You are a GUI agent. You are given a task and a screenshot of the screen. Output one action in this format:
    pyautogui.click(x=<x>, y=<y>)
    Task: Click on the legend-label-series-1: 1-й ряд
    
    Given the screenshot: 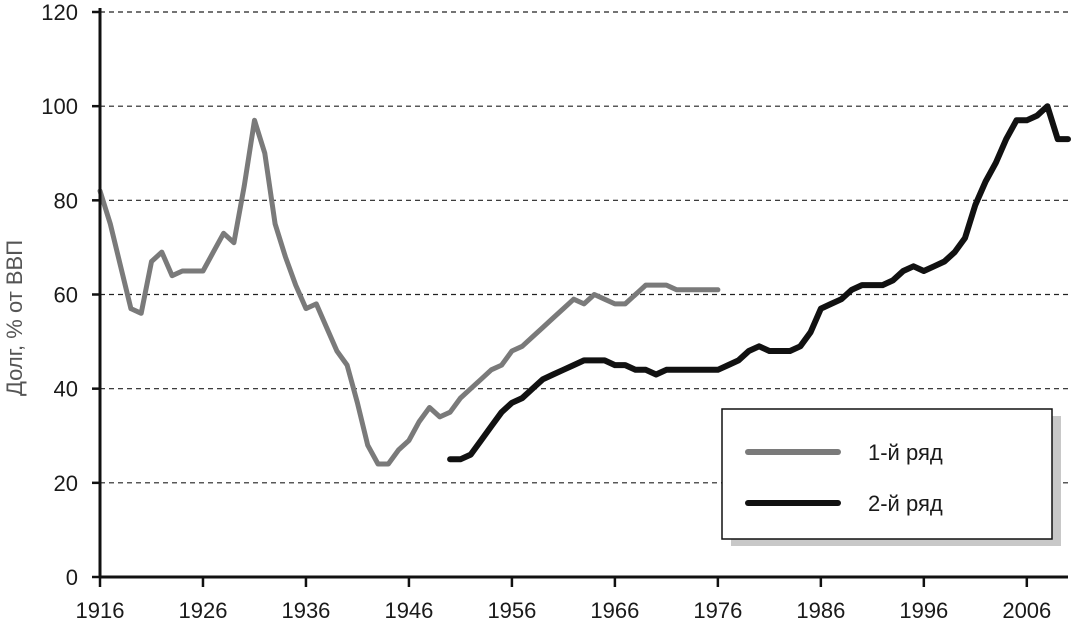 What is the action you would take?
    pyautogui.click(x=905, y=452)
    